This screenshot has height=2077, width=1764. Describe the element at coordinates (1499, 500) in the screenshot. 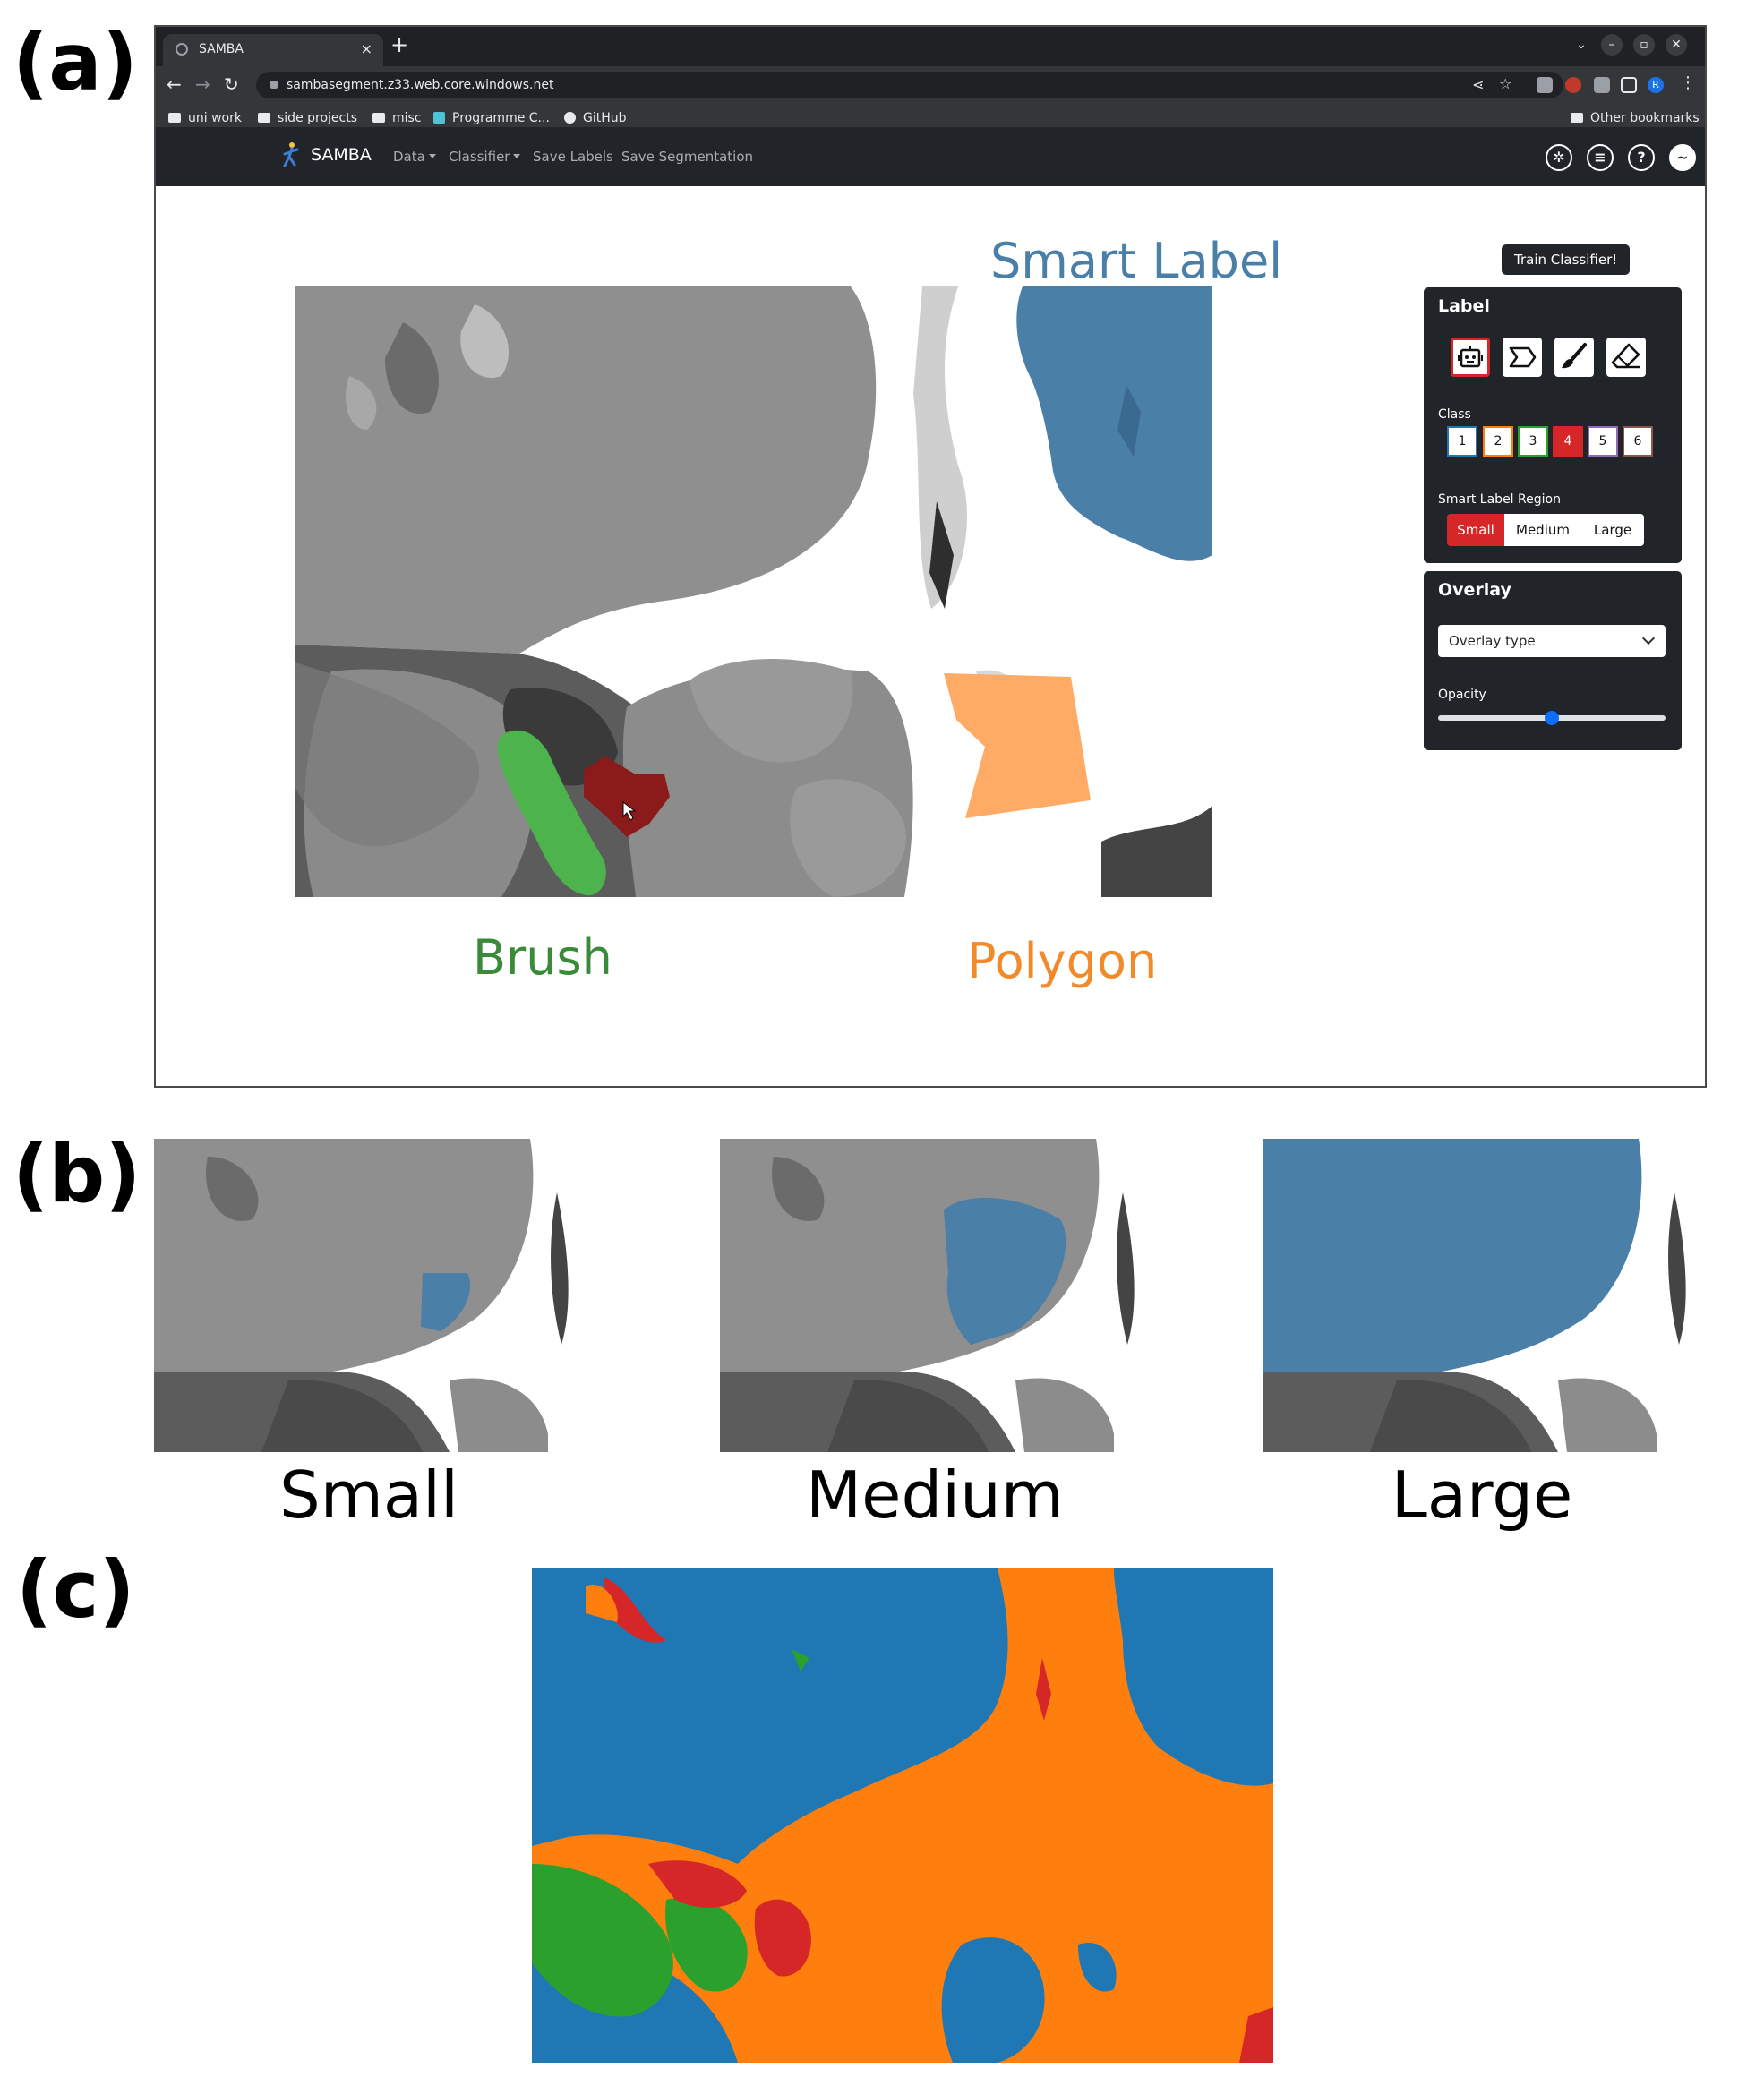

I see `smart-label-region-label: Smart Label Region` at that location.